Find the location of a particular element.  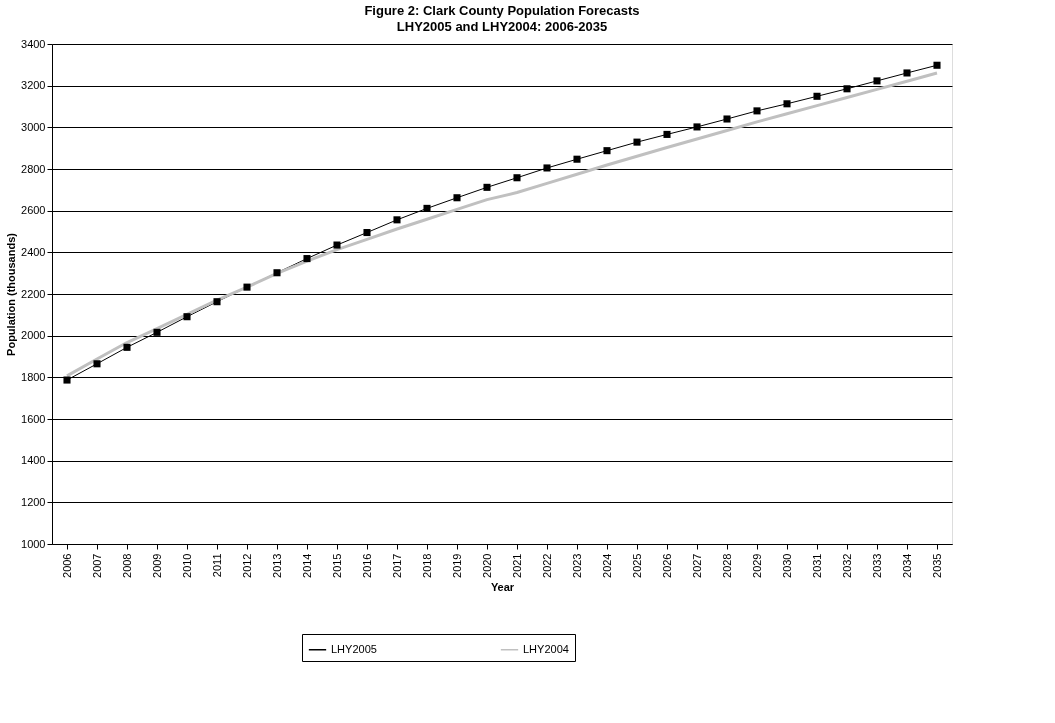

y-tick-label: 2400 is located at coordinates (33, 251).